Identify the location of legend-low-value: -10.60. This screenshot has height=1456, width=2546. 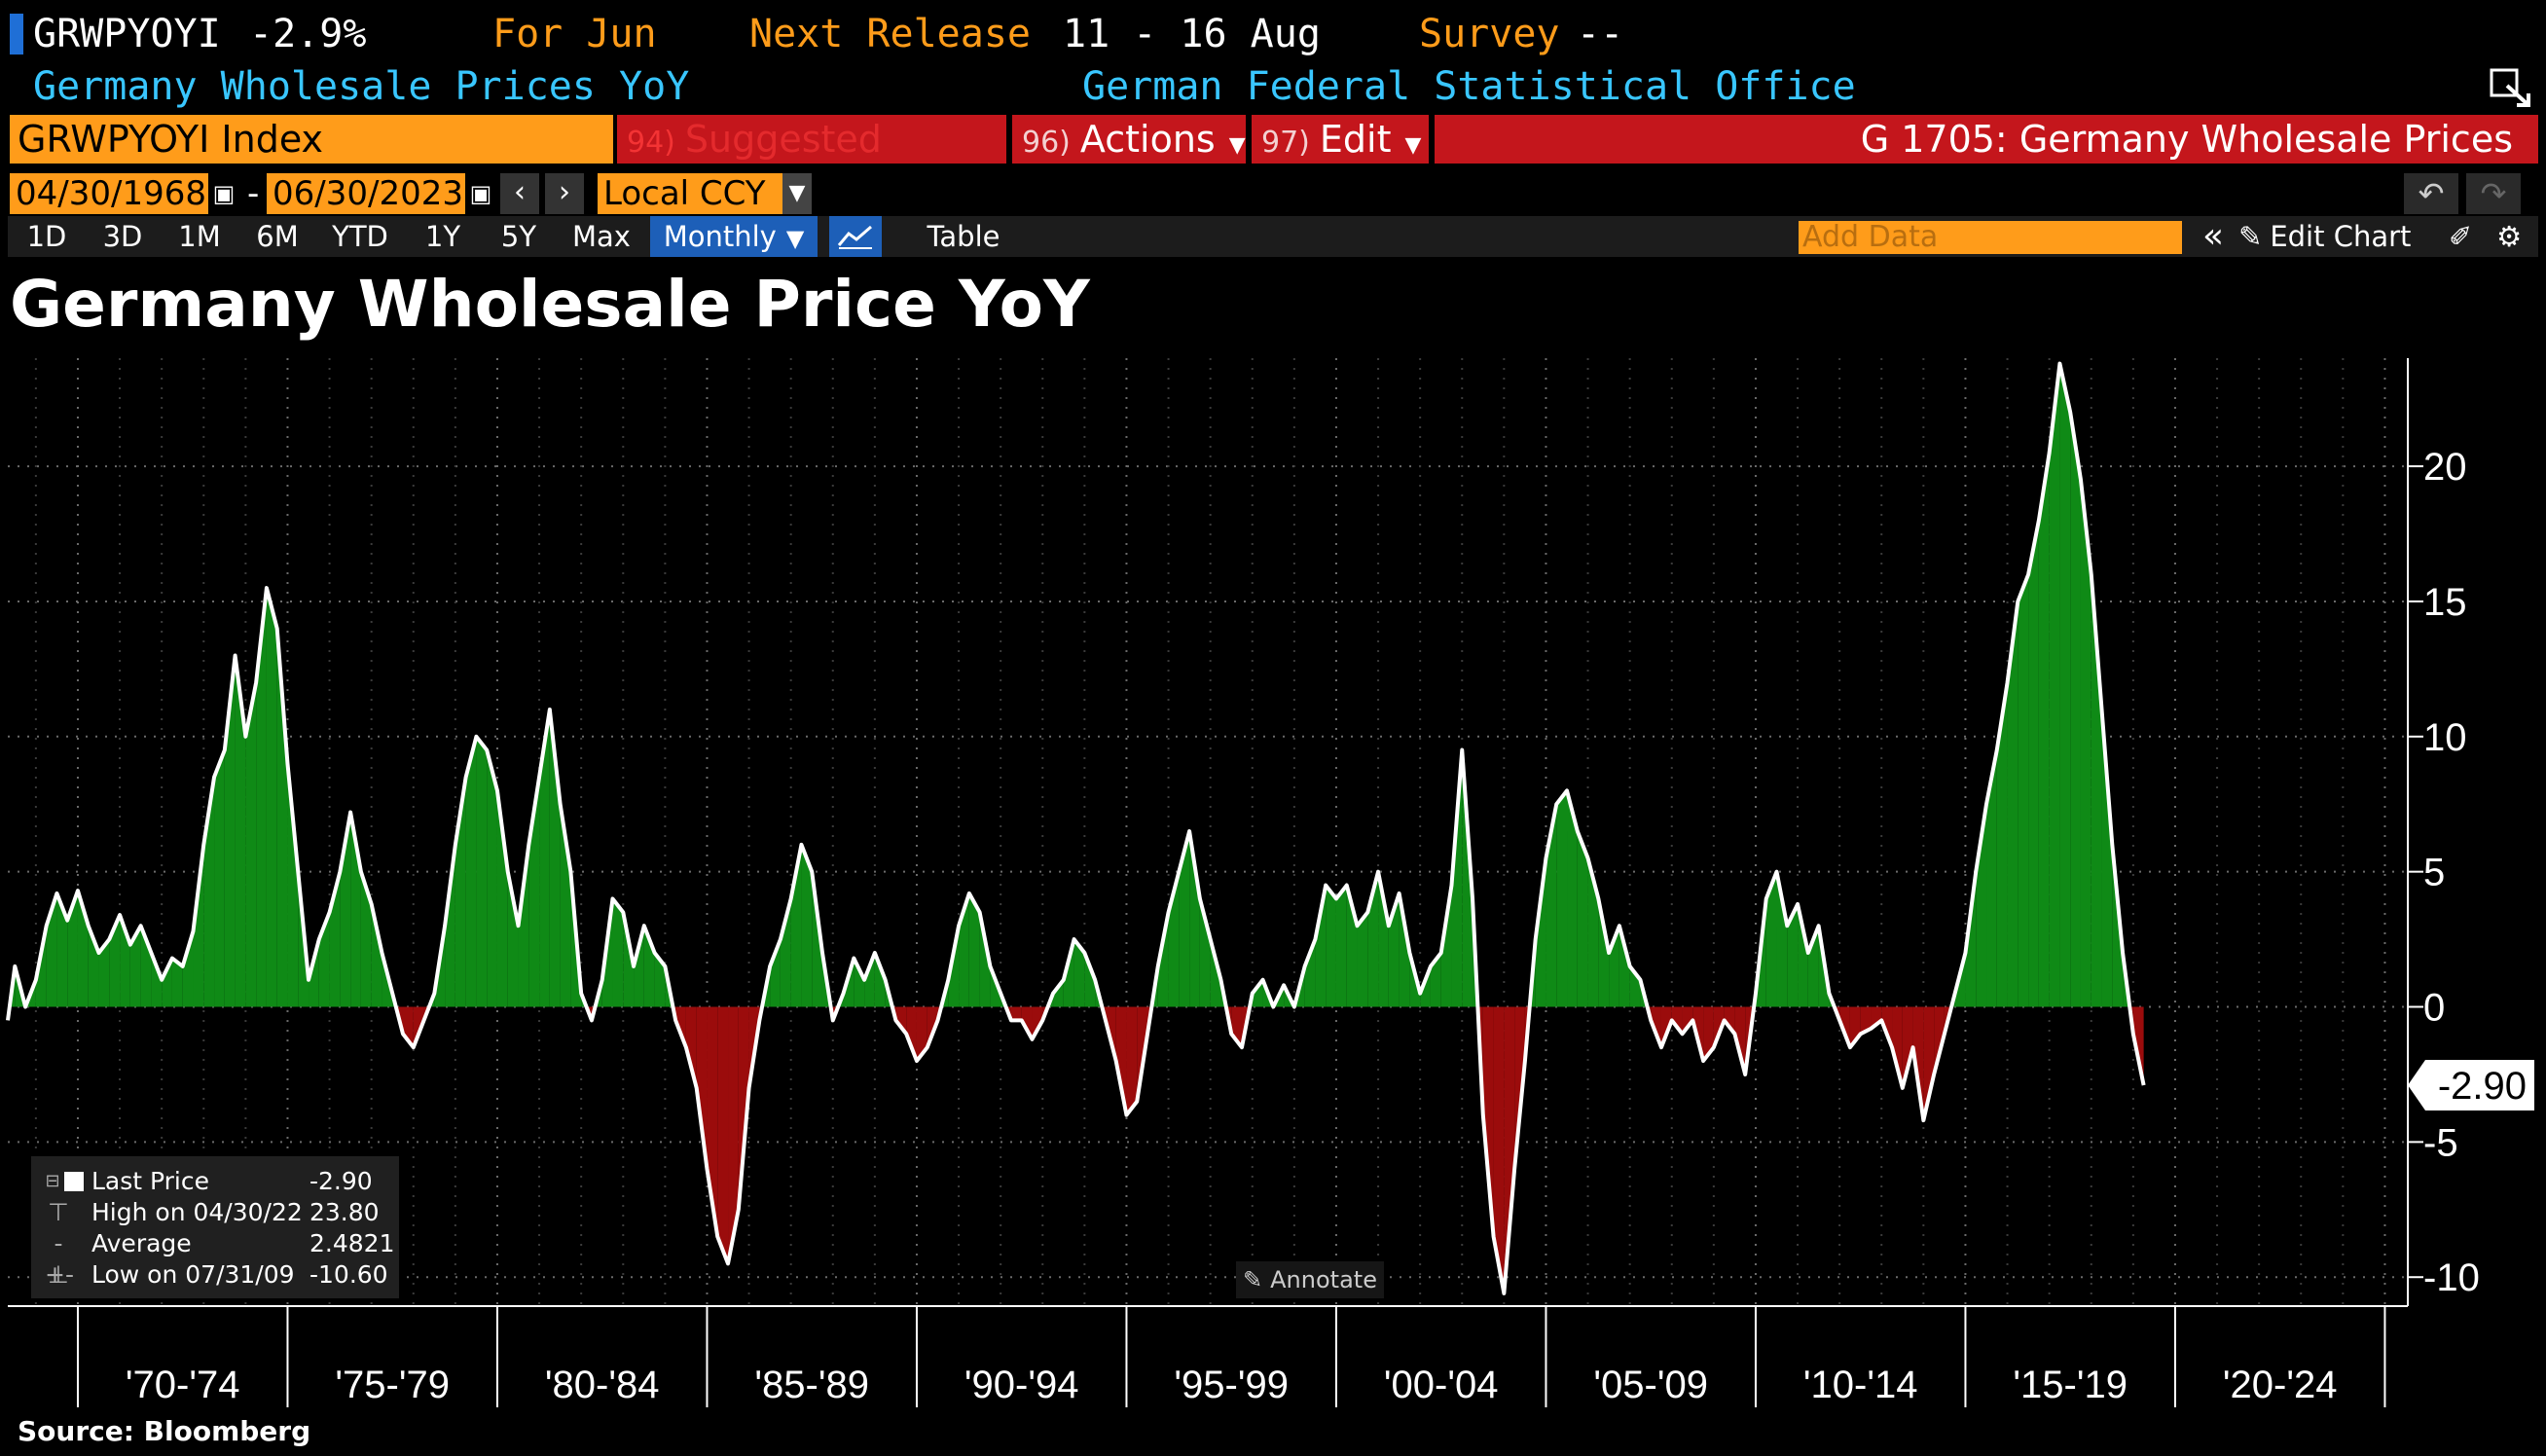
(348, 1274).